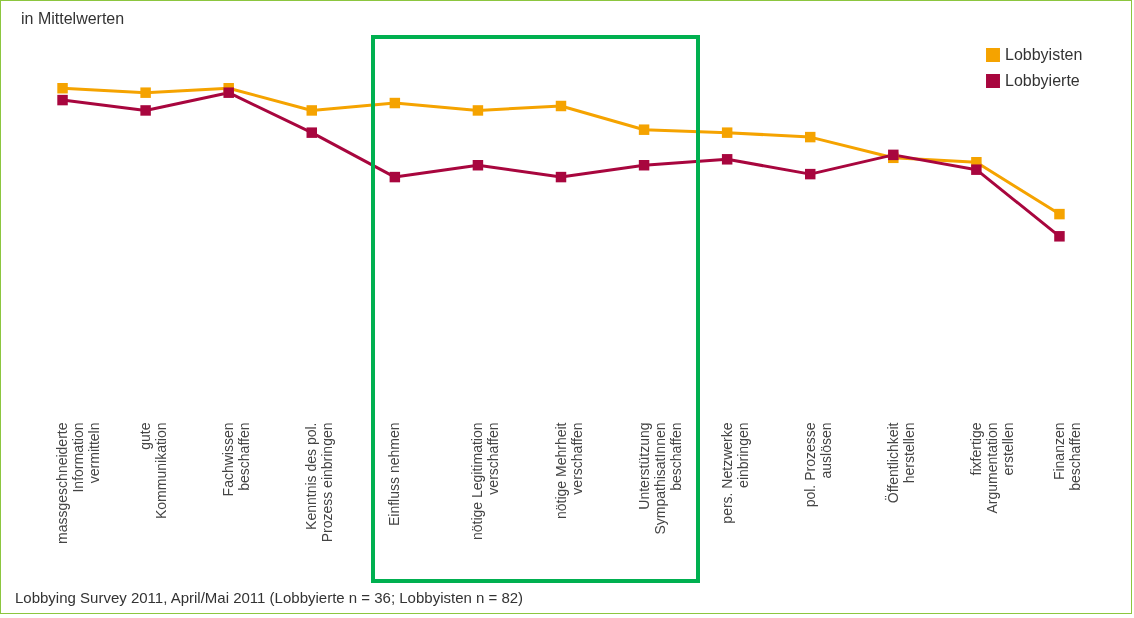  I want to click on x-tick-label: massgeschneiderte Information vermitteln, so click(78, 483).